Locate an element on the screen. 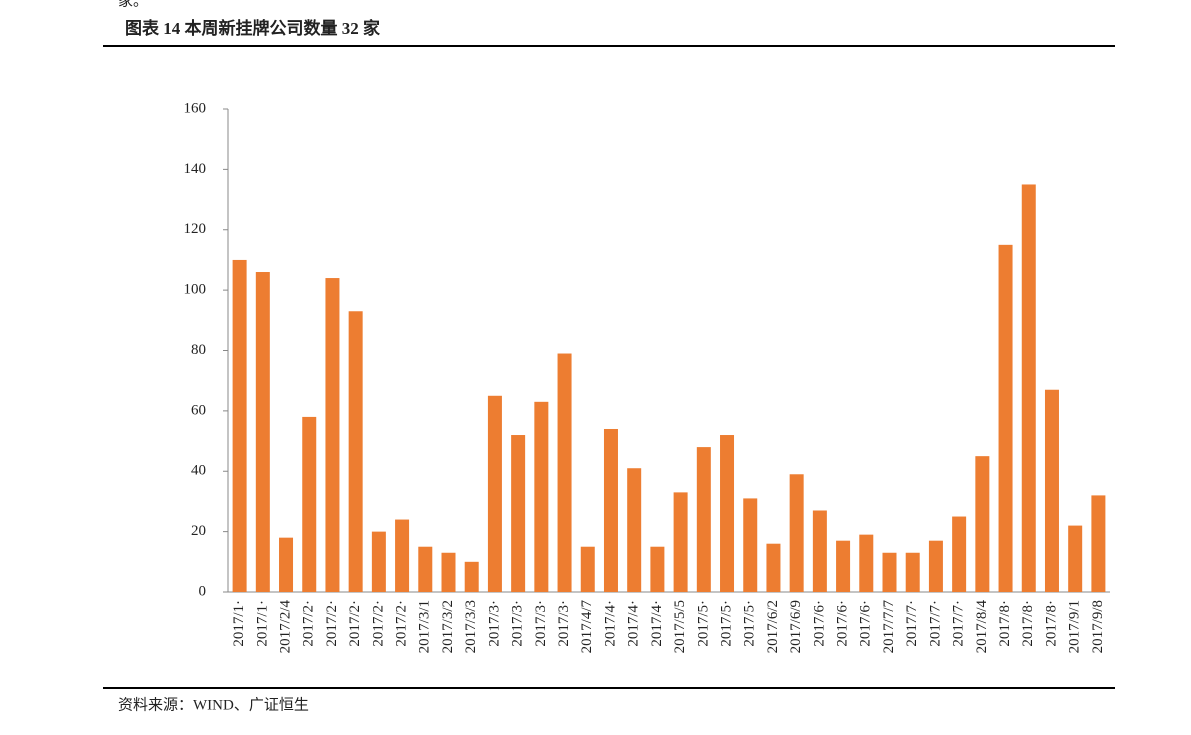 The width and height of the screenshot is (1191, 735). y-tick-label: 160 is located at coordinates (195, 108).